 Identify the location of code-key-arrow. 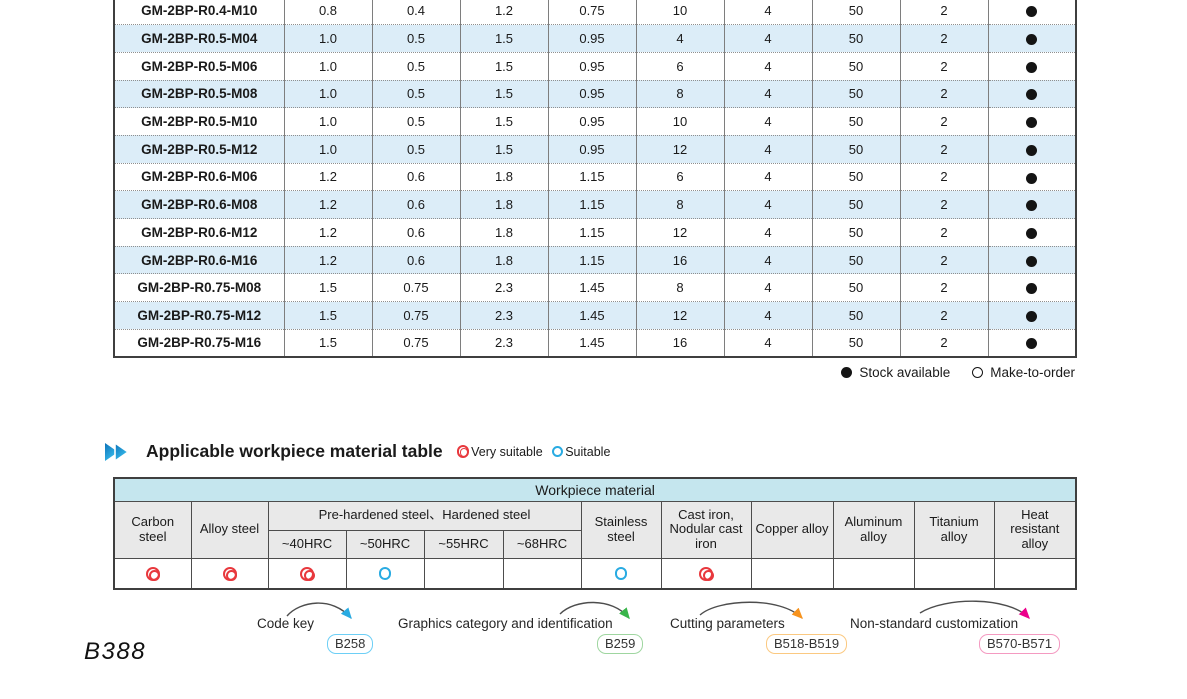
(319, 611).